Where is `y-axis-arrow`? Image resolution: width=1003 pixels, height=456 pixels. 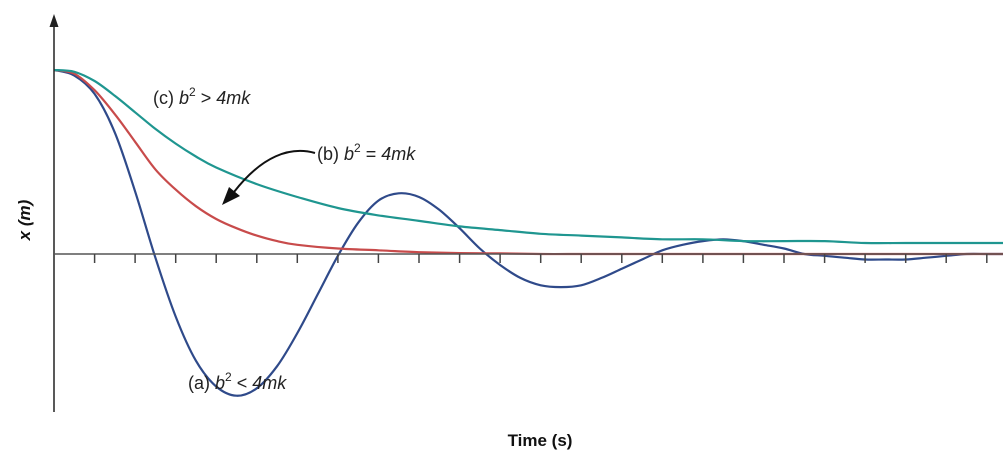
y-axis-arrow is located at coordinates (54, 20).